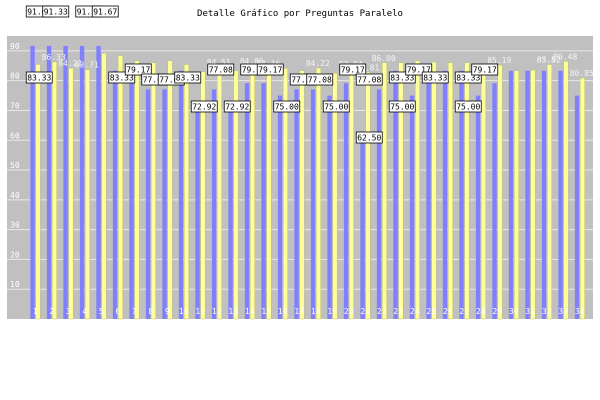  I want to click on x-tick-label: 30, so click(514, 311).